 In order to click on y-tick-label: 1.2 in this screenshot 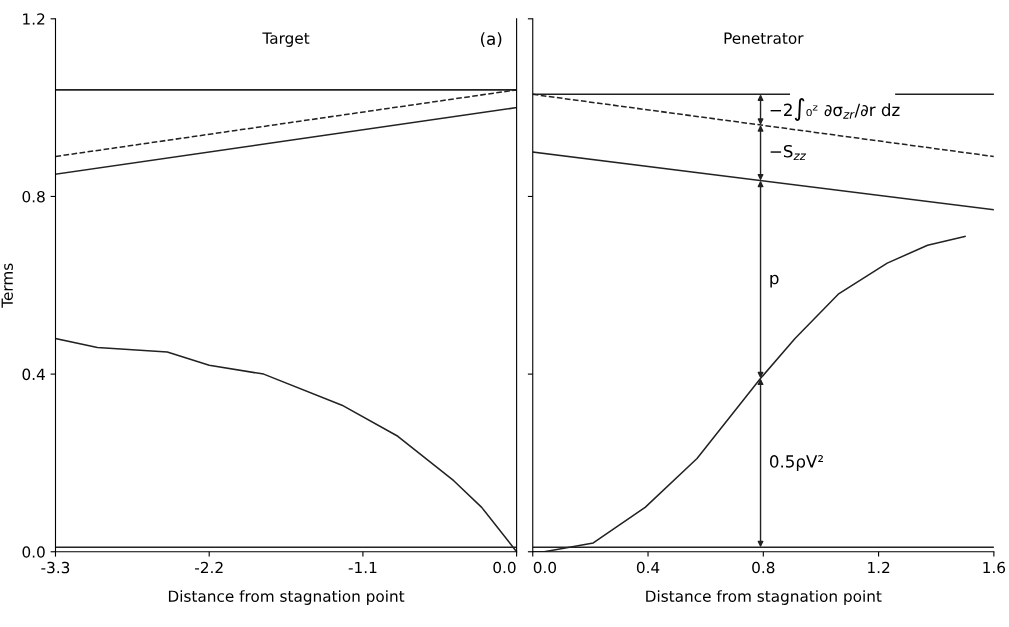, I will do `click(34, 19)`.